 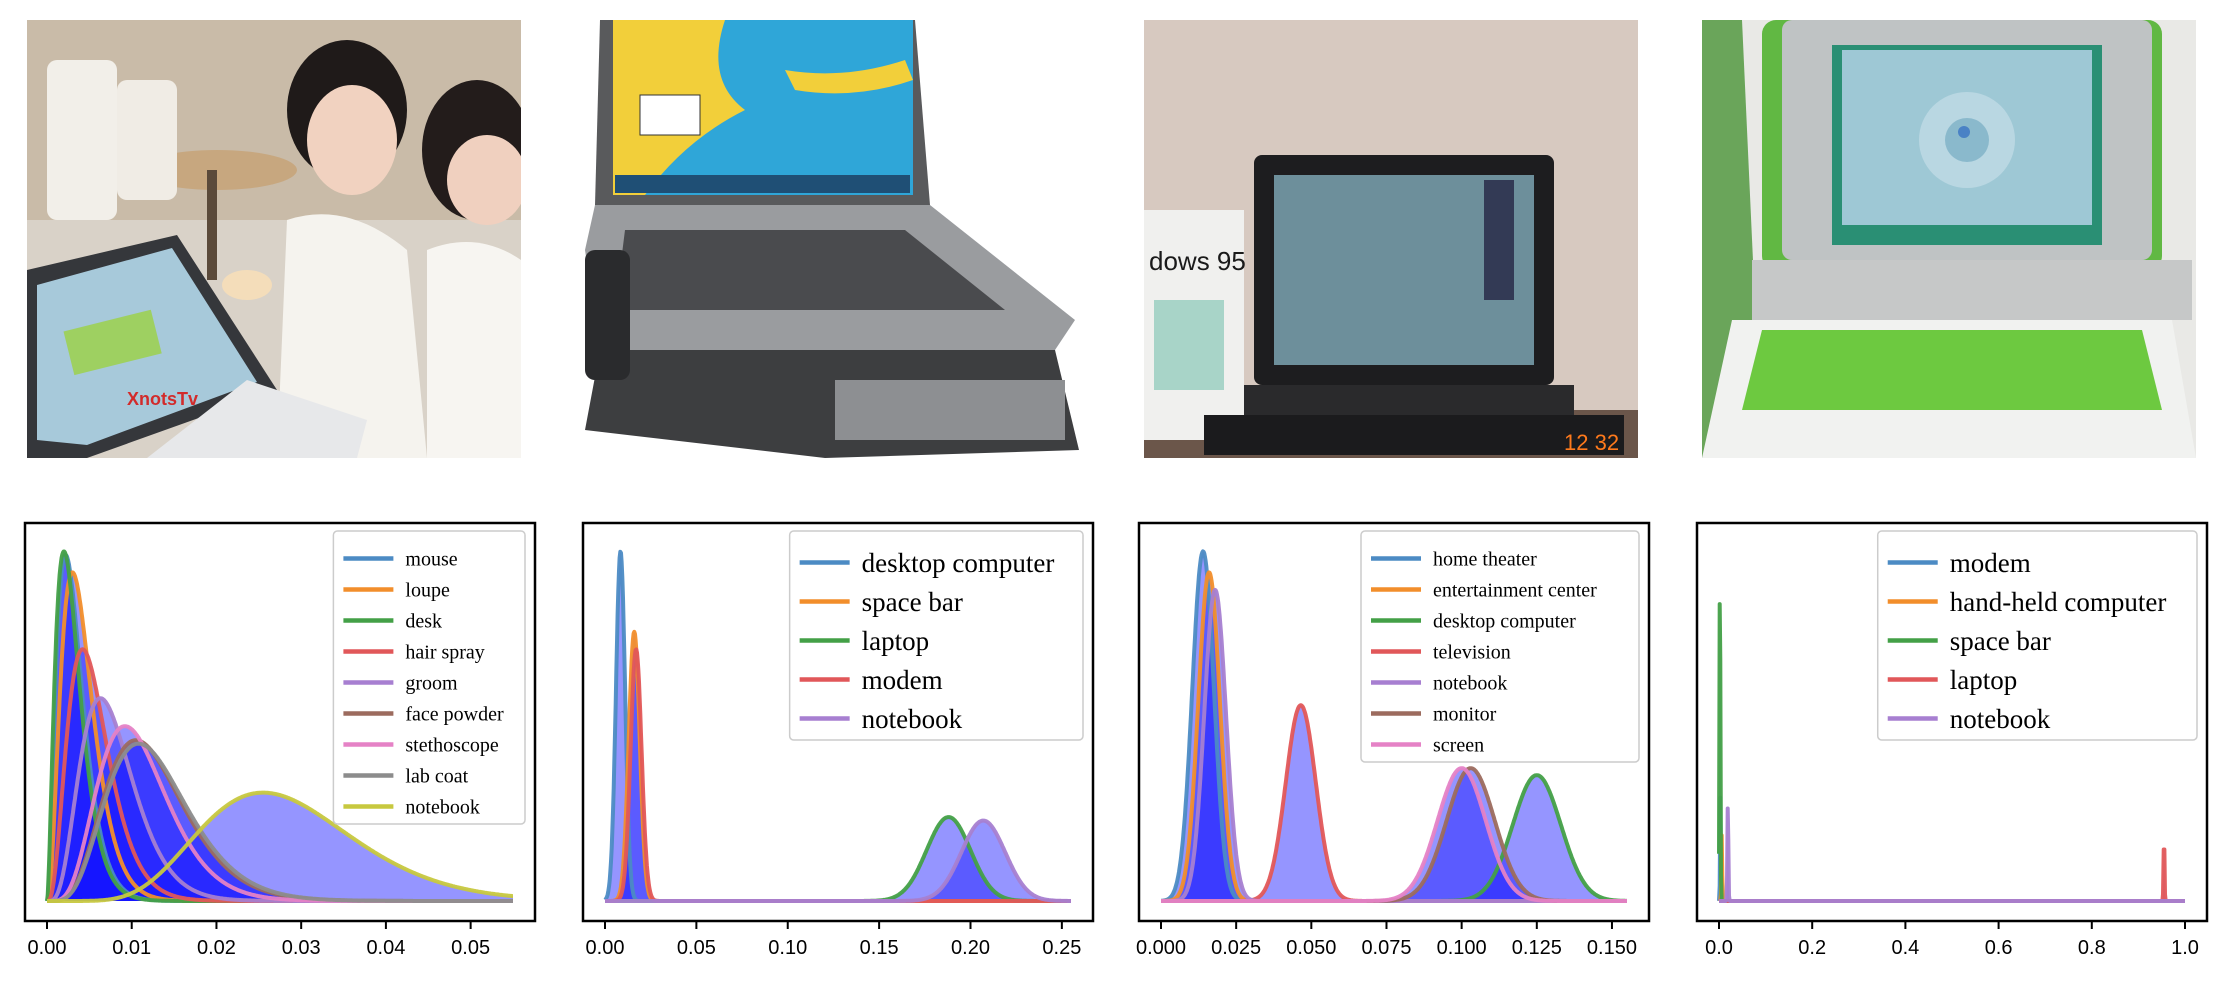 What do you see at coordinates (1591, 442) in the screenshot?
I see `photo-timestamp: 12 32` at bounding box center [1591, 442].